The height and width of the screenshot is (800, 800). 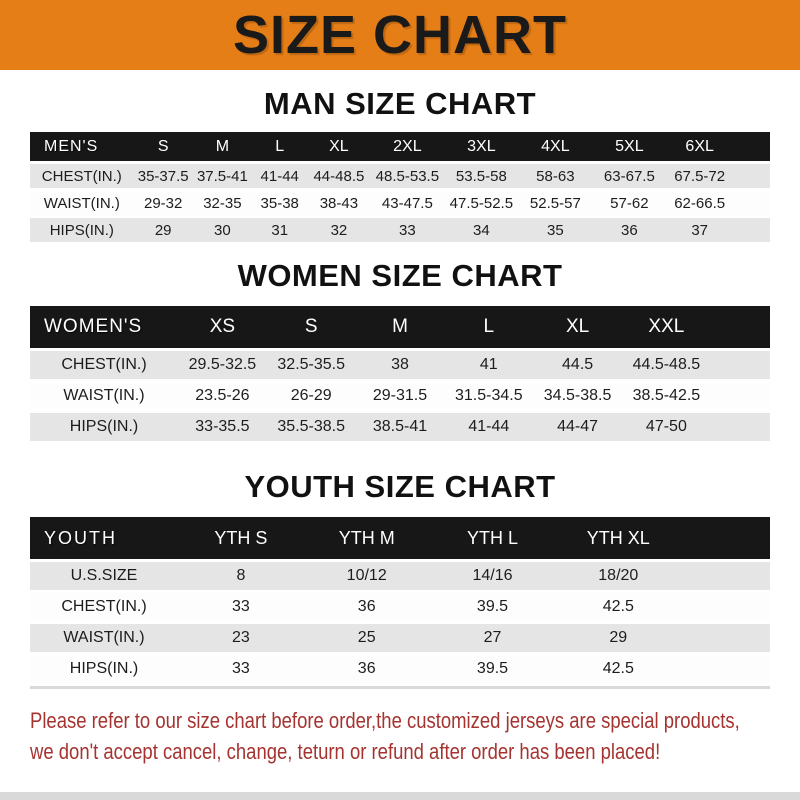 What do you see at coordinates (489, 365) in the screenshot?
I see `size-value: 41` at bounding box center [489, 365].